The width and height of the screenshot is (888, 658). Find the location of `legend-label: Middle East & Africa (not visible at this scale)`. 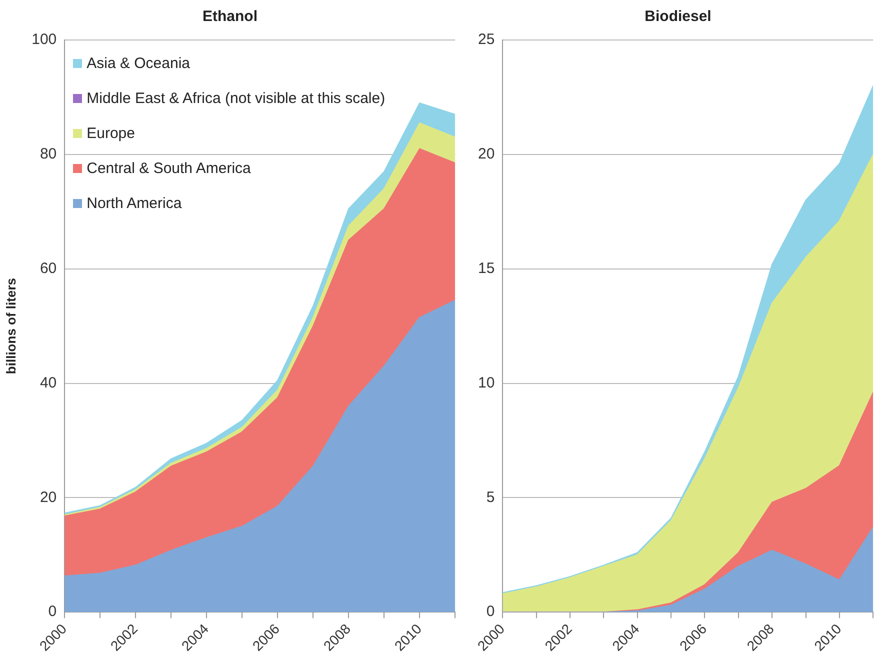

legend-label: Middle East & Africa (not visible at this scale) is located at coordinates (236, 98).